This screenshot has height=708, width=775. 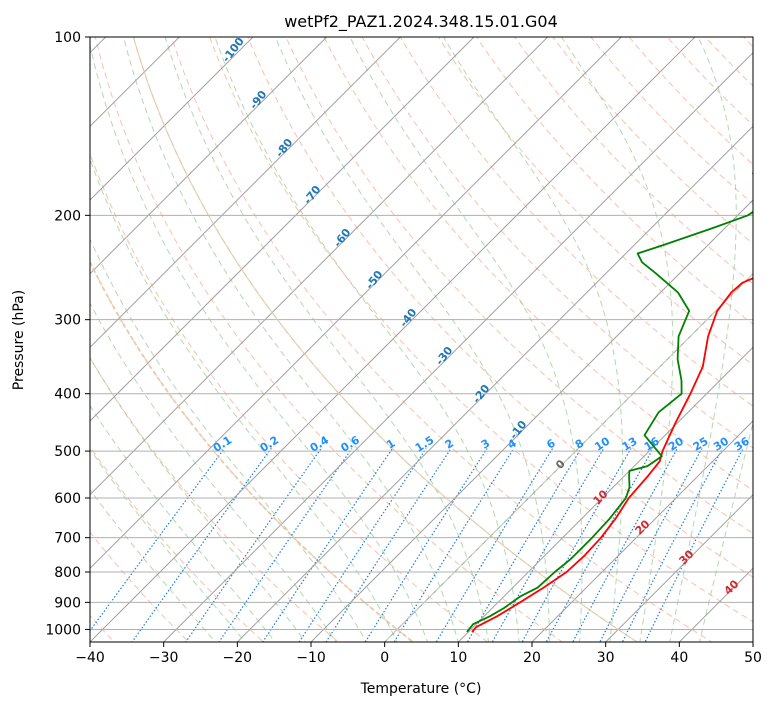 What do you see at coordinates (67, 395) in the screenshot?
I see `y-tick-label: 400` at bounding box center [67, 395].